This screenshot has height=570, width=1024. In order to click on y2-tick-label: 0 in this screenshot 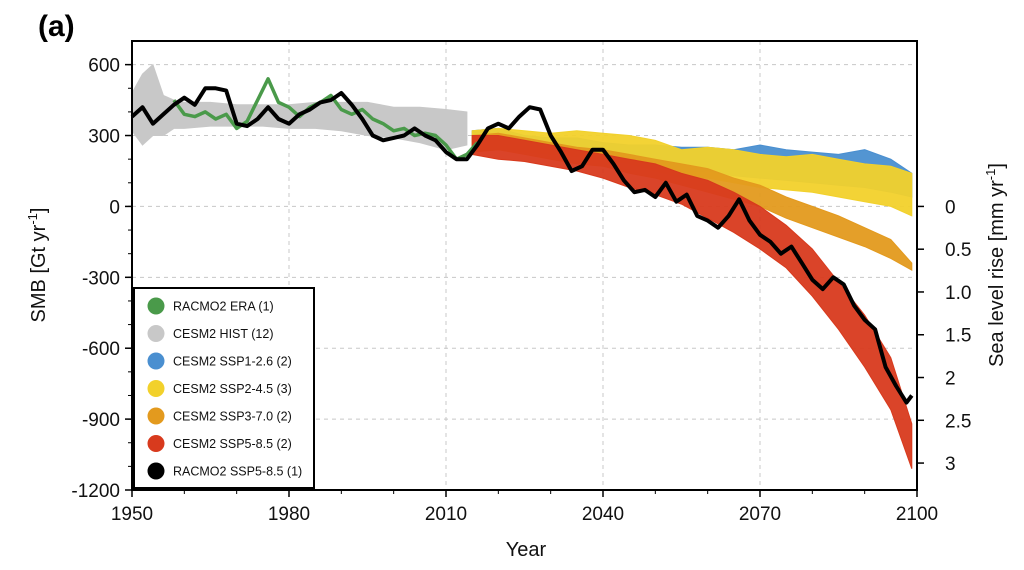, I will do `click(950, 207)`.